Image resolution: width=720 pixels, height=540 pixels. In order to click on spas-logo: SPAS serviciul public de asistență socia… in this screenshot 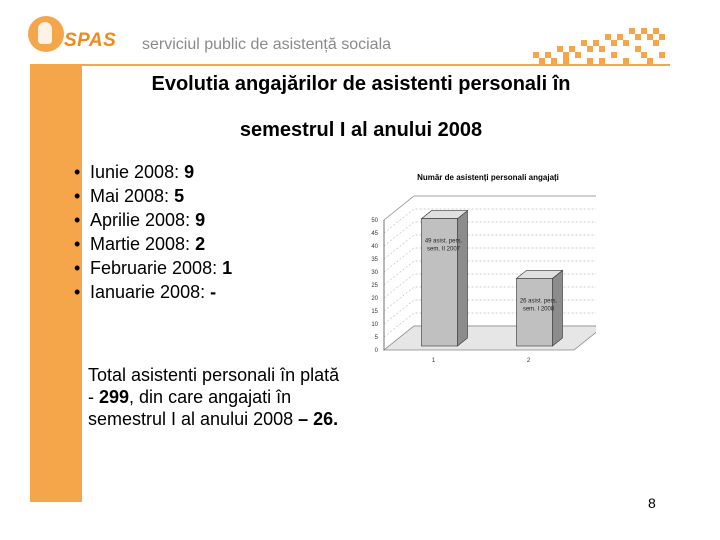, I will do `click(209, 37)`.